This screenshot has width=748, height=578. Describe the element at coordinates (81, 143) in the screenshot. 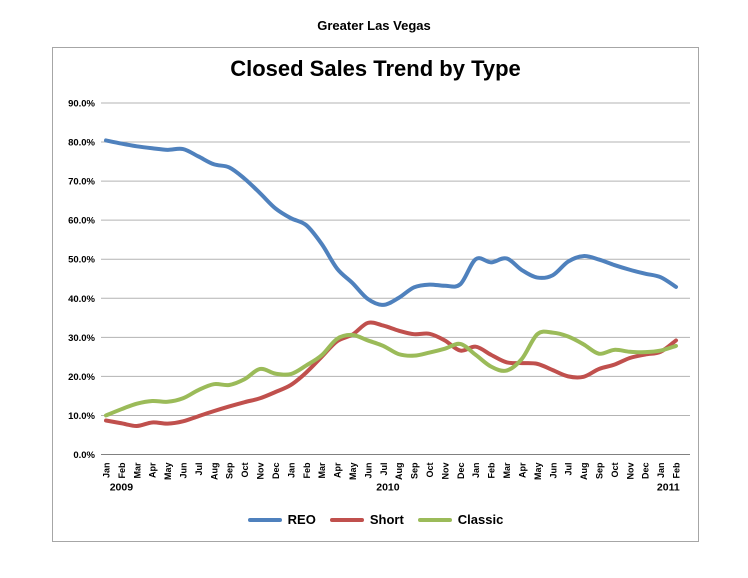

I see `y-tick-label: 80.0%` at that location.